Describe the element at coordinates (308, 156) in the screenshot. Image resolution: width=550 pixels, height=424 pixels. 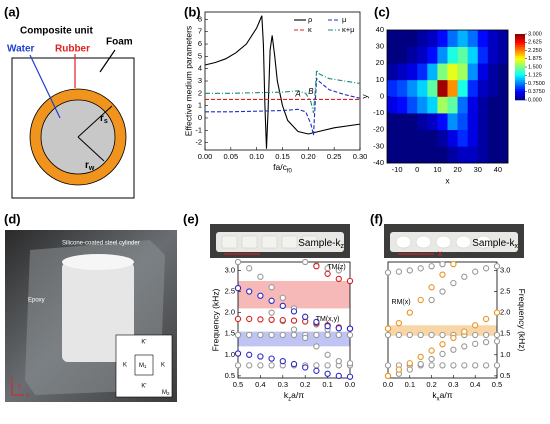
I see `x-tick-label: 0.20` at that location.